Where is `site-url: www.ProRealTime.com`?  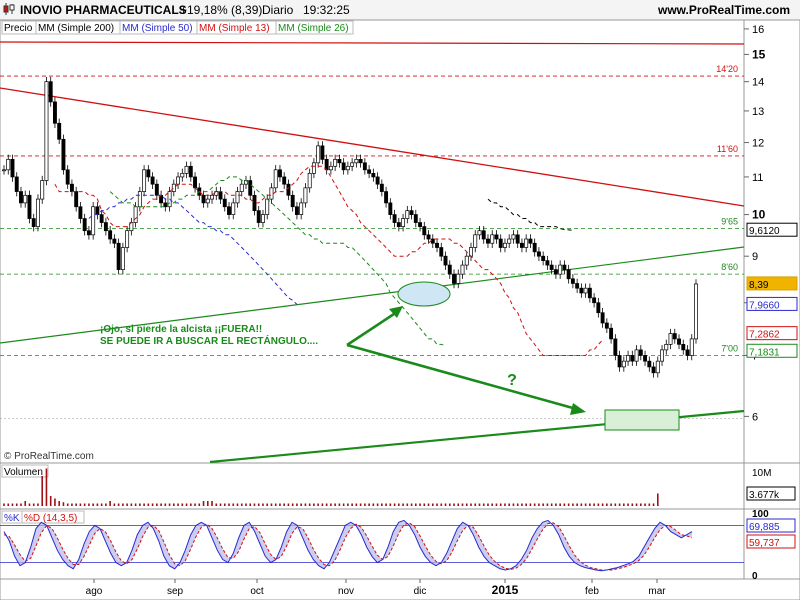 site-url: www.ProRealTime.com is located at coordinates (724, 10).